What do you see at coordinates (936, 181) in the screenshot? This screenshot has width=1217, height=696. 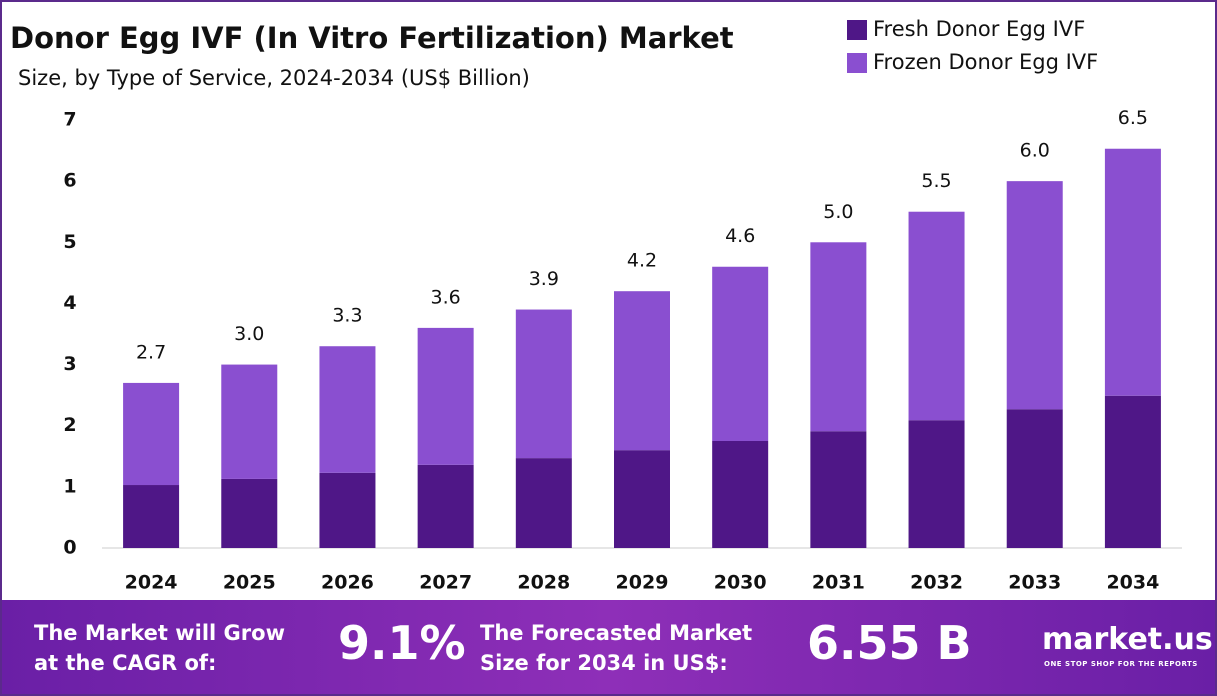 I see `total-label: 5.5` at bounding box center [936, 181].